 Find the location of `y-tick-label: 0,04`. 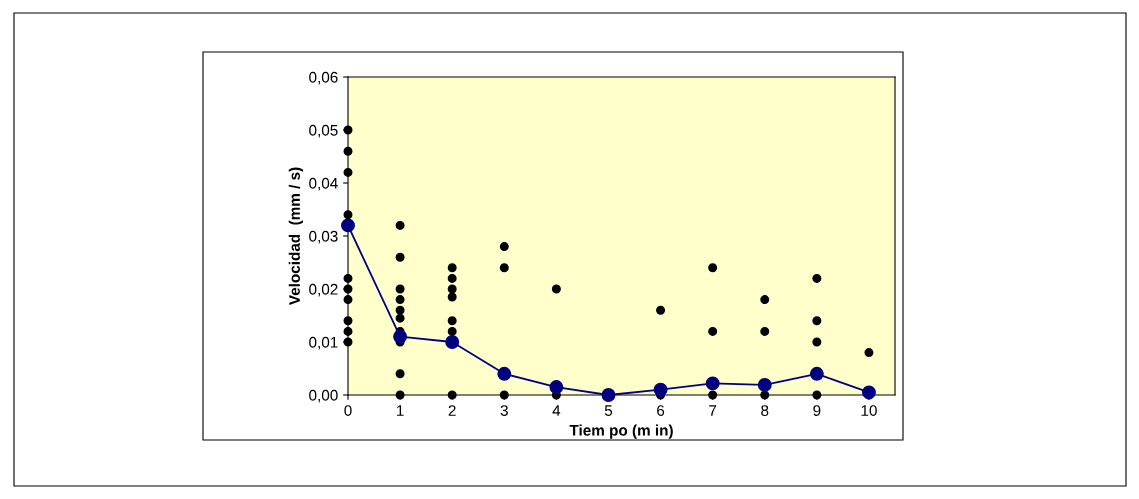

y-tick-label: 0,04 is located at coordinates (323, 184).